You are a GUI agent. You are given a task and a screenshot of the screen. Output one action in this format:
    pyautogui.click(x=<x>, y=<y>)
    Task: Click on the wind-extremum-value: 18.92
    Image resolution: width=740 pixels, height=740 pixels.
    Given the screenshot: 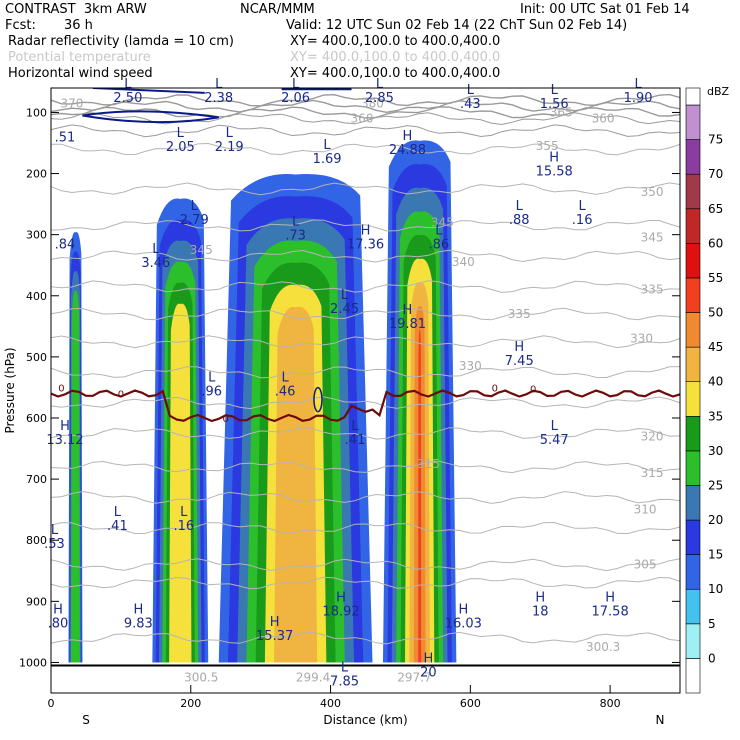 What is the action you would take?
    pyautogui.click(x=340, y=611)
    